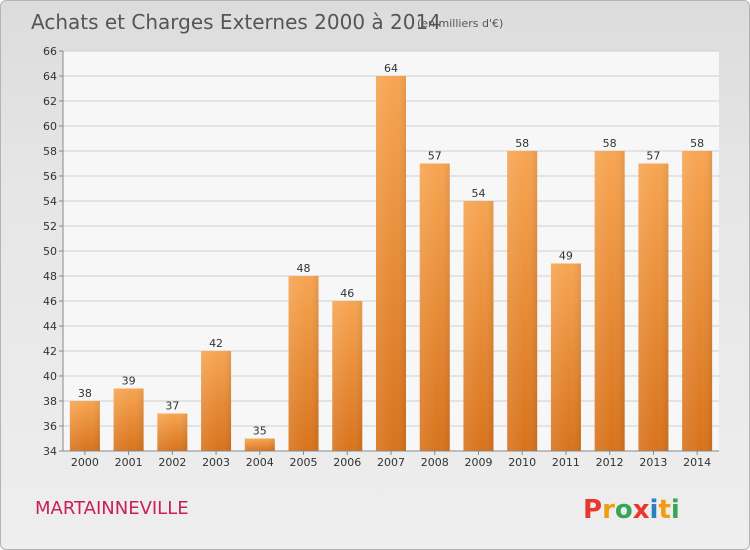 The height and width of the screenshot is (550, 750). What do you see at coordinates (50, 176) in the screenshot?
I see `y-tick-label: 56` at bounding box center [50, 176].